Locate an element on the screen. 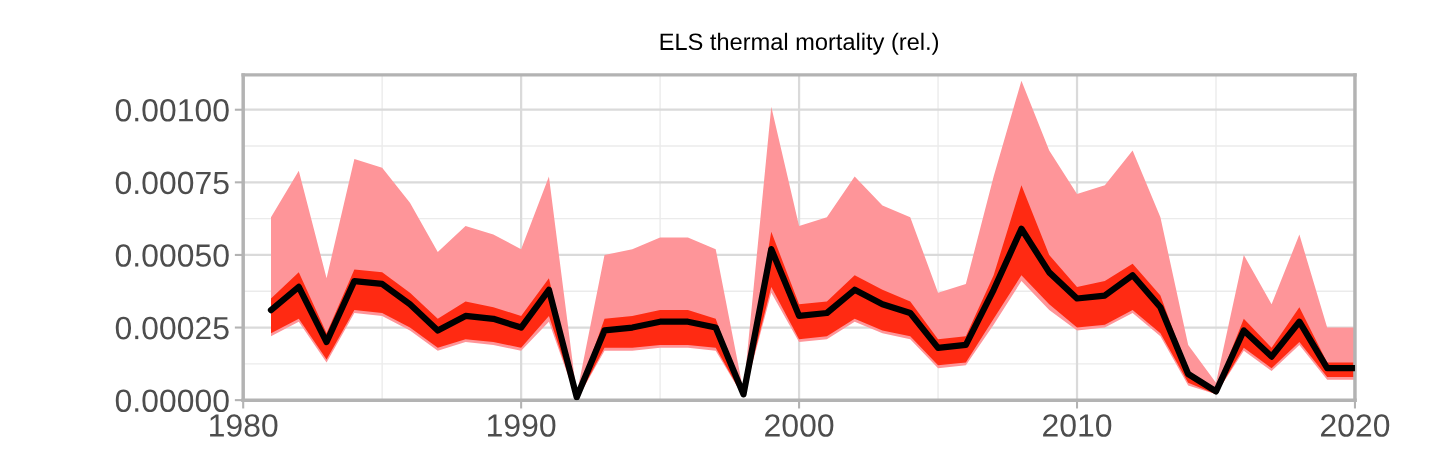 The height and width of the screenshot is (468, 1439). x-tick-label: 1990 is located at coordinates (522, 425).